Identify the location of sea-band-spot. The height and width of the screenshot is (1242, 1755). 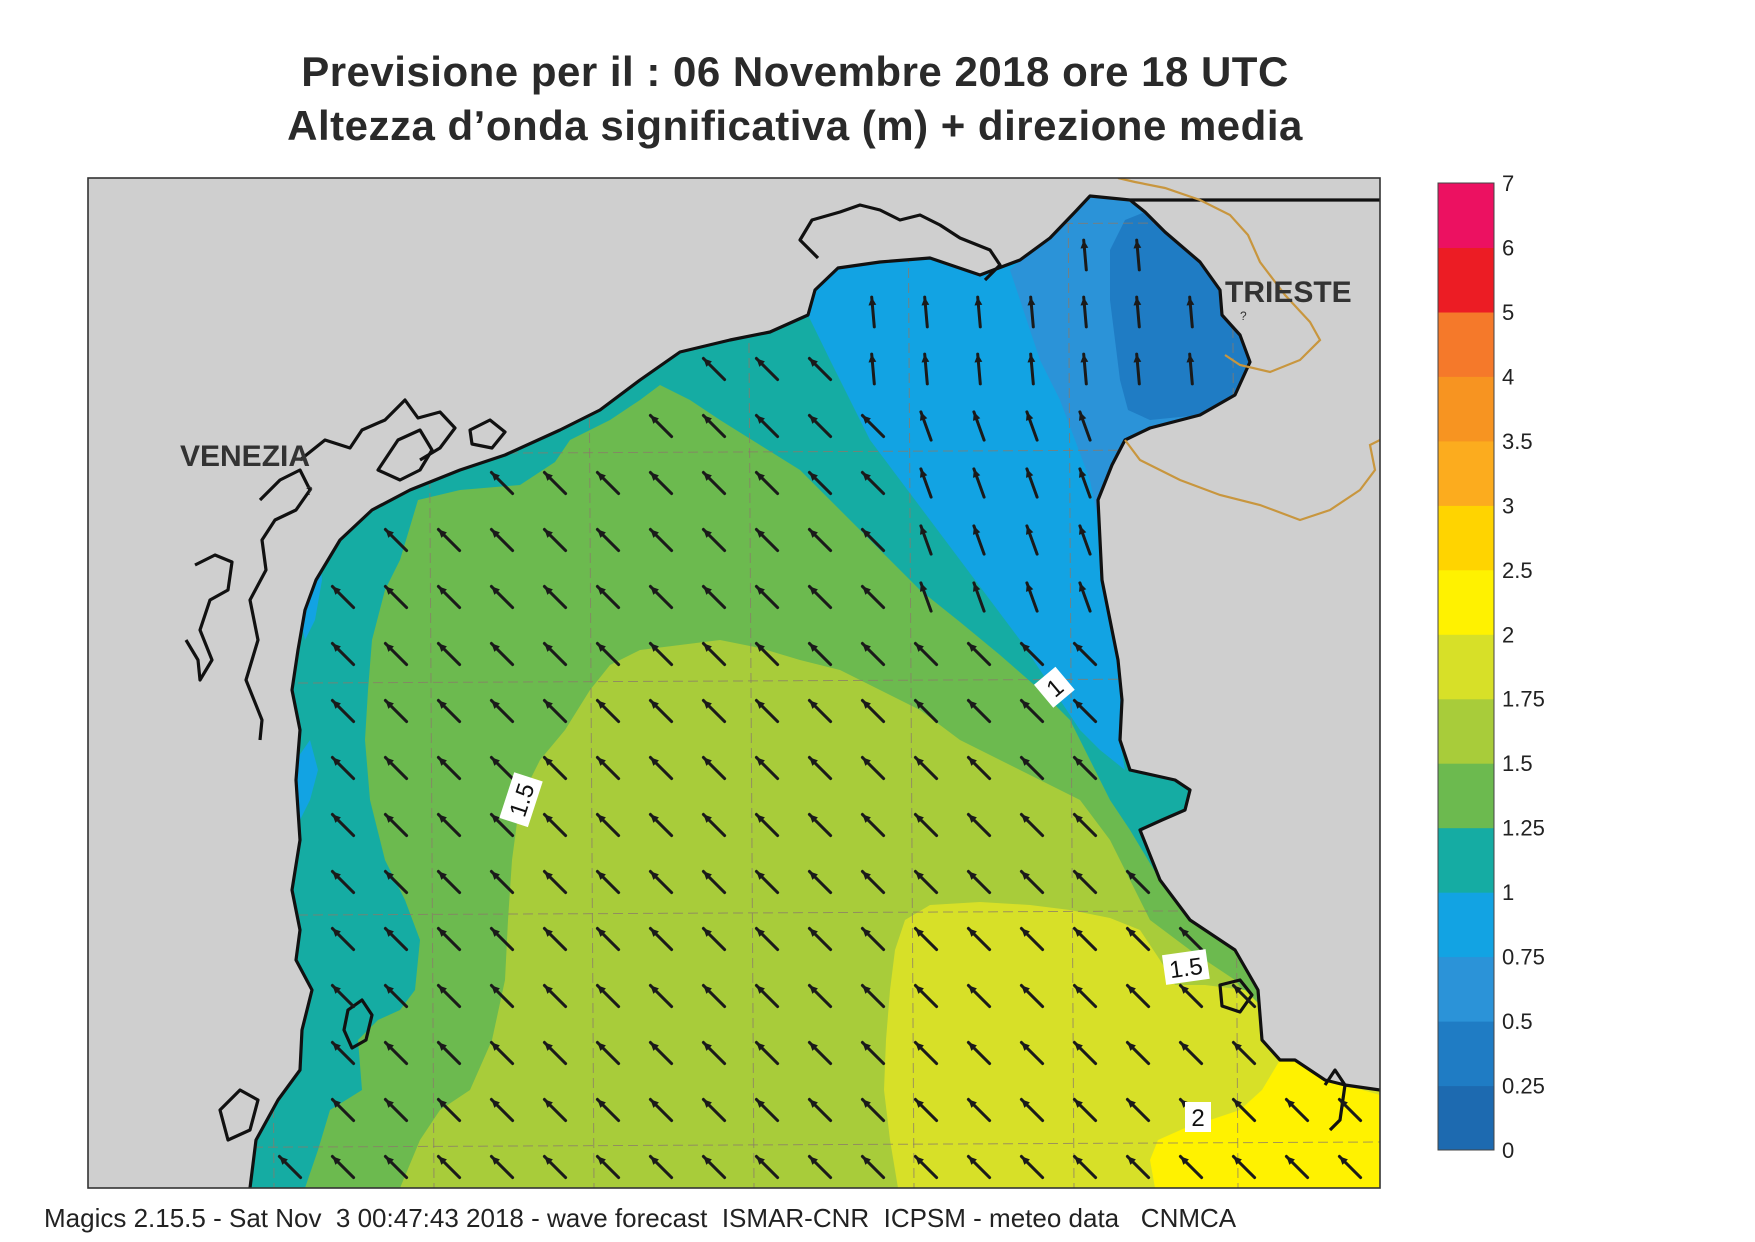
(307, 780).